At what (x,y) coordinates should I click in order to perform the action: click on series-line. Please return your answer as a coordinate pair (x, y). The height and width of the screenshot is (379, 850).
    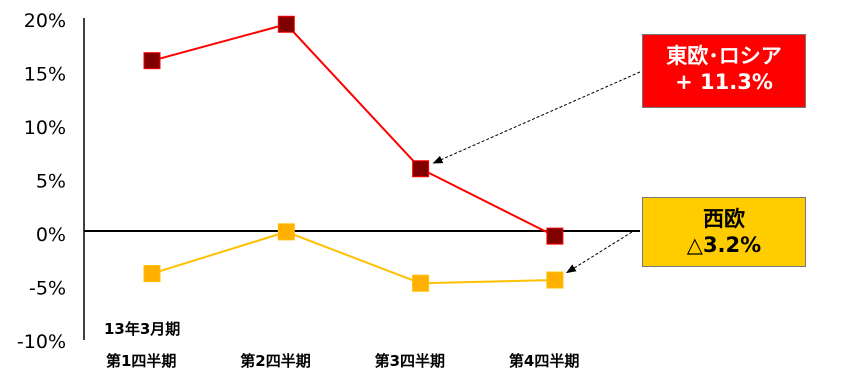
    Looking at the image, I should click on (353, 257).